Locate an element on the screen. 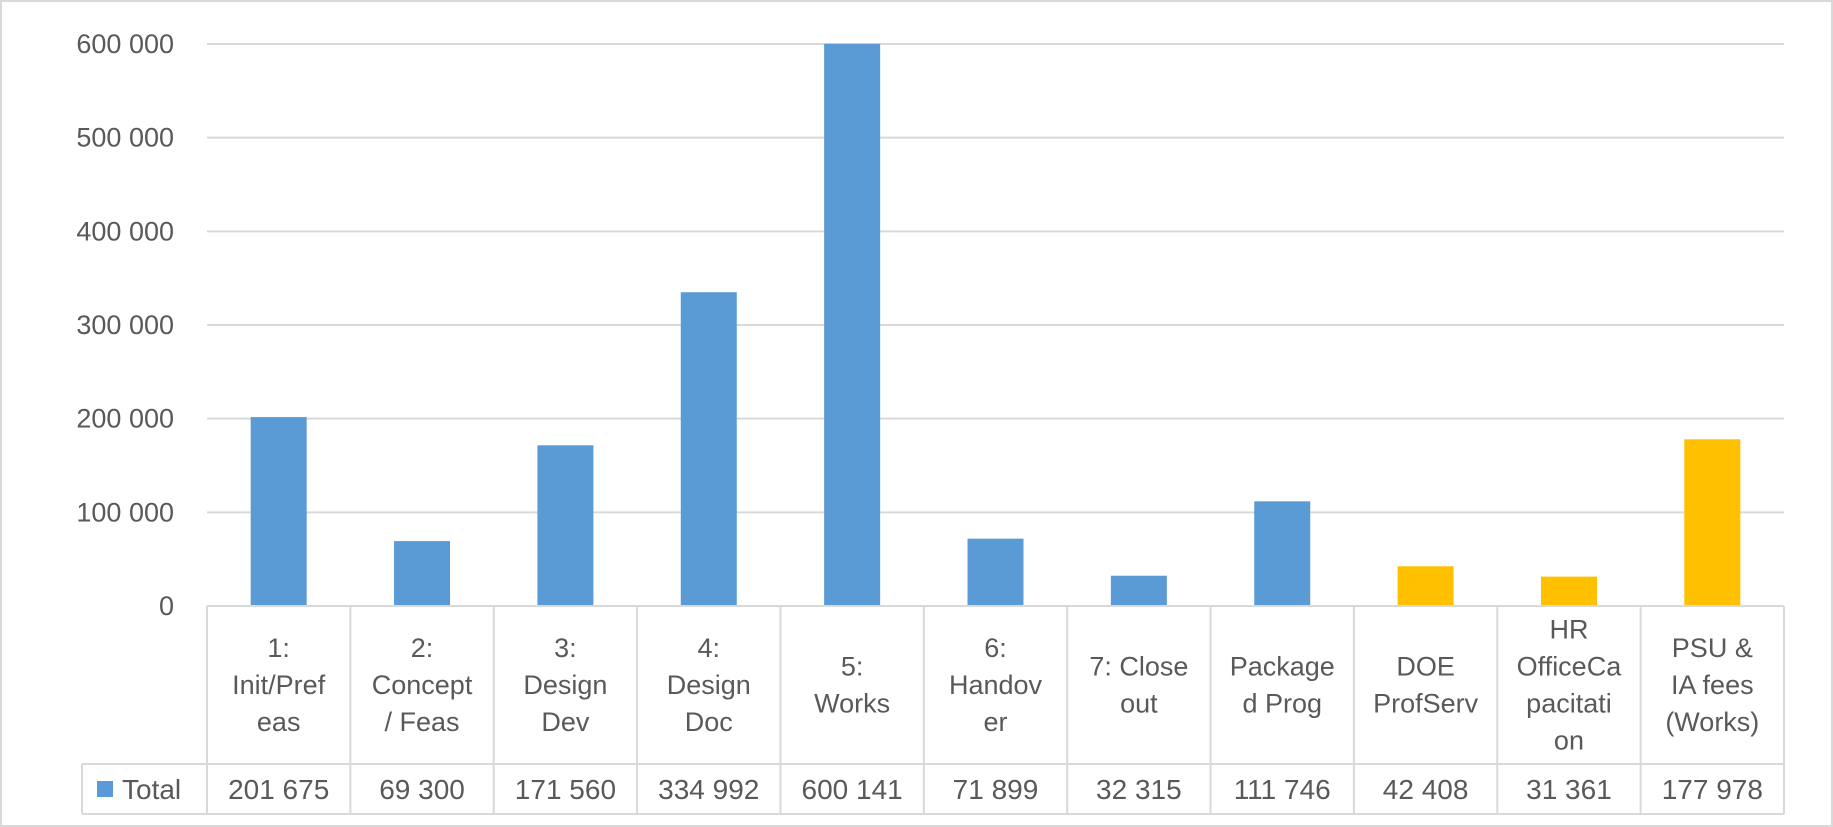  data-value-label: 600 141 is located at coordinates (852, 789).